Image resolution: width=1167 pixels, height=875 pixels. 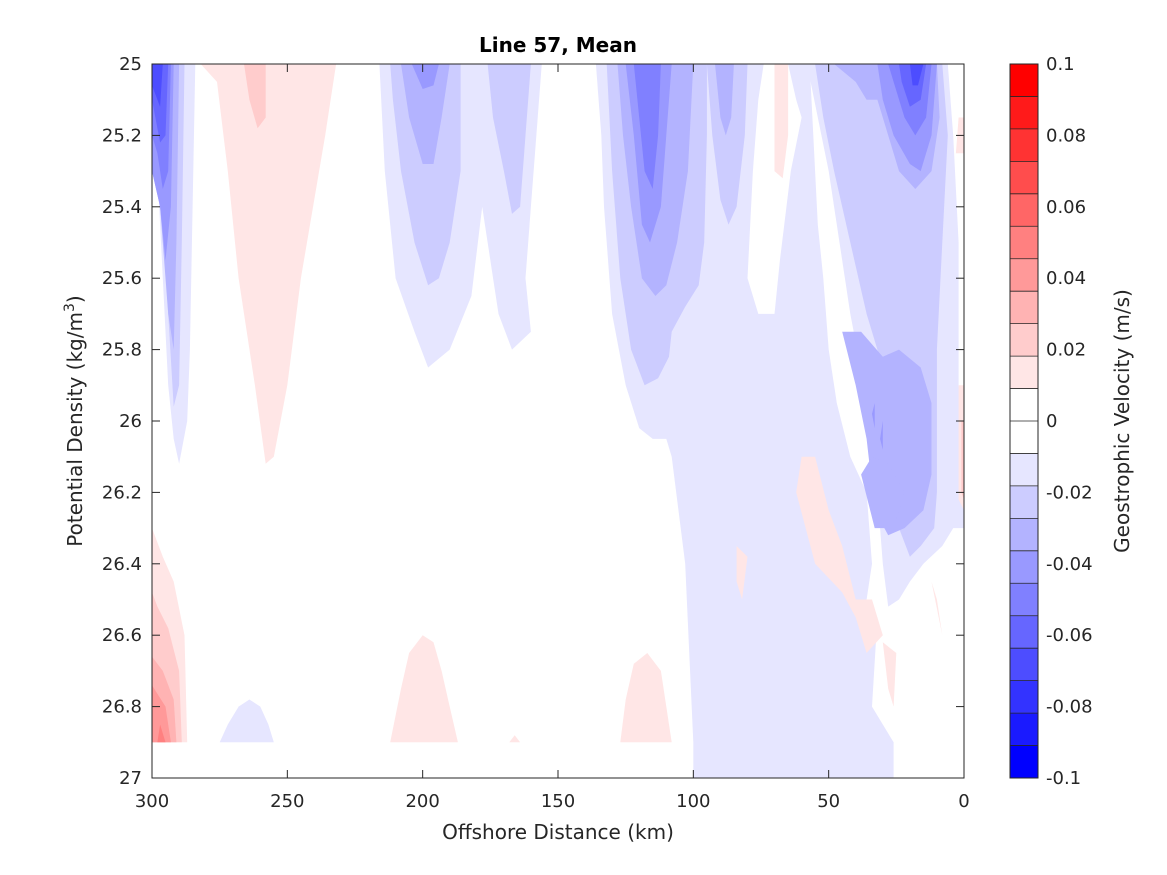 What do you see at coordinates (122, 564) in the screenshot?
I see `y-tick-label: 26.4` at bounding box center [122, 564].